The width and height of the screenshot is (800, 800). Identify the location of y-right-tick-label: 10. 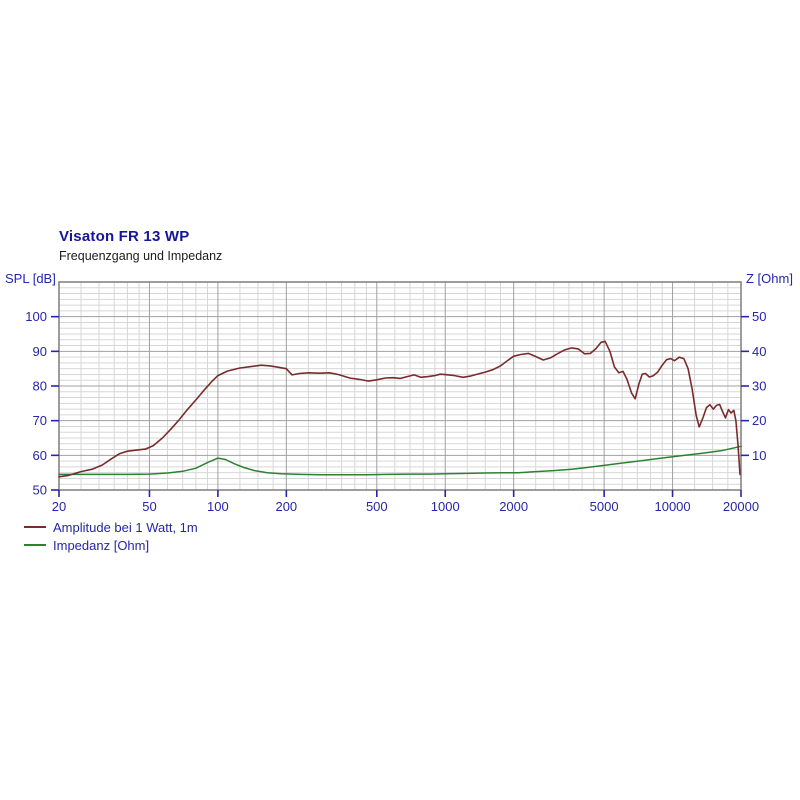
(759, 455).